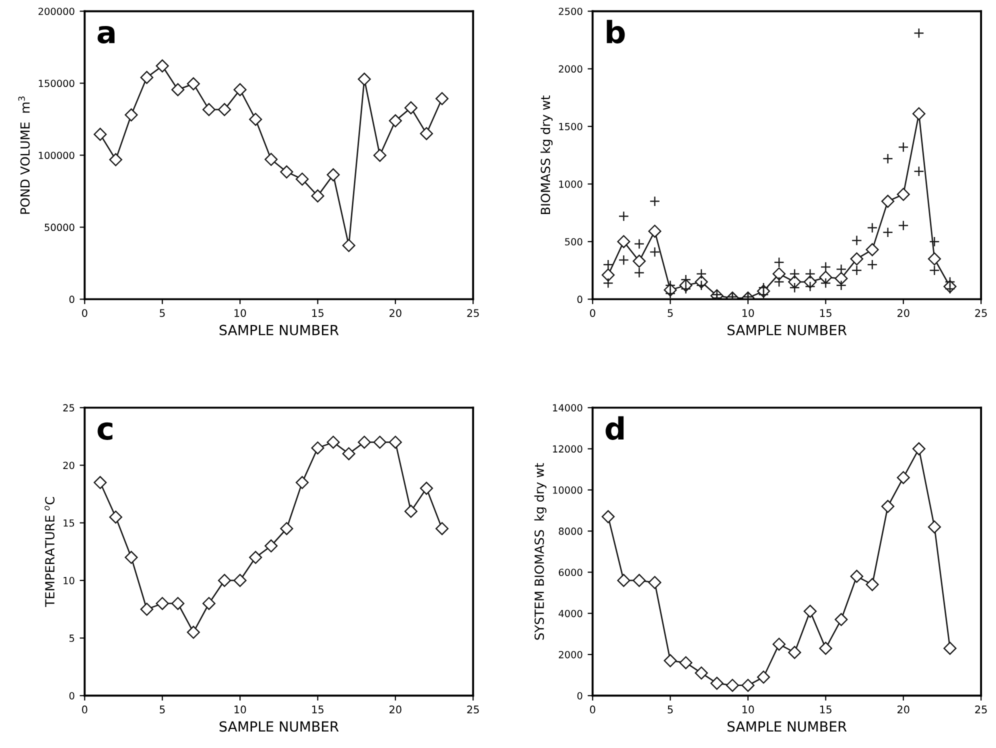 Image resolution: width=996 pixels, height=748 pixels. Describe the element at coordinates (68, 466) in the screenshot. I see `y-tick-label: 20` at that location.